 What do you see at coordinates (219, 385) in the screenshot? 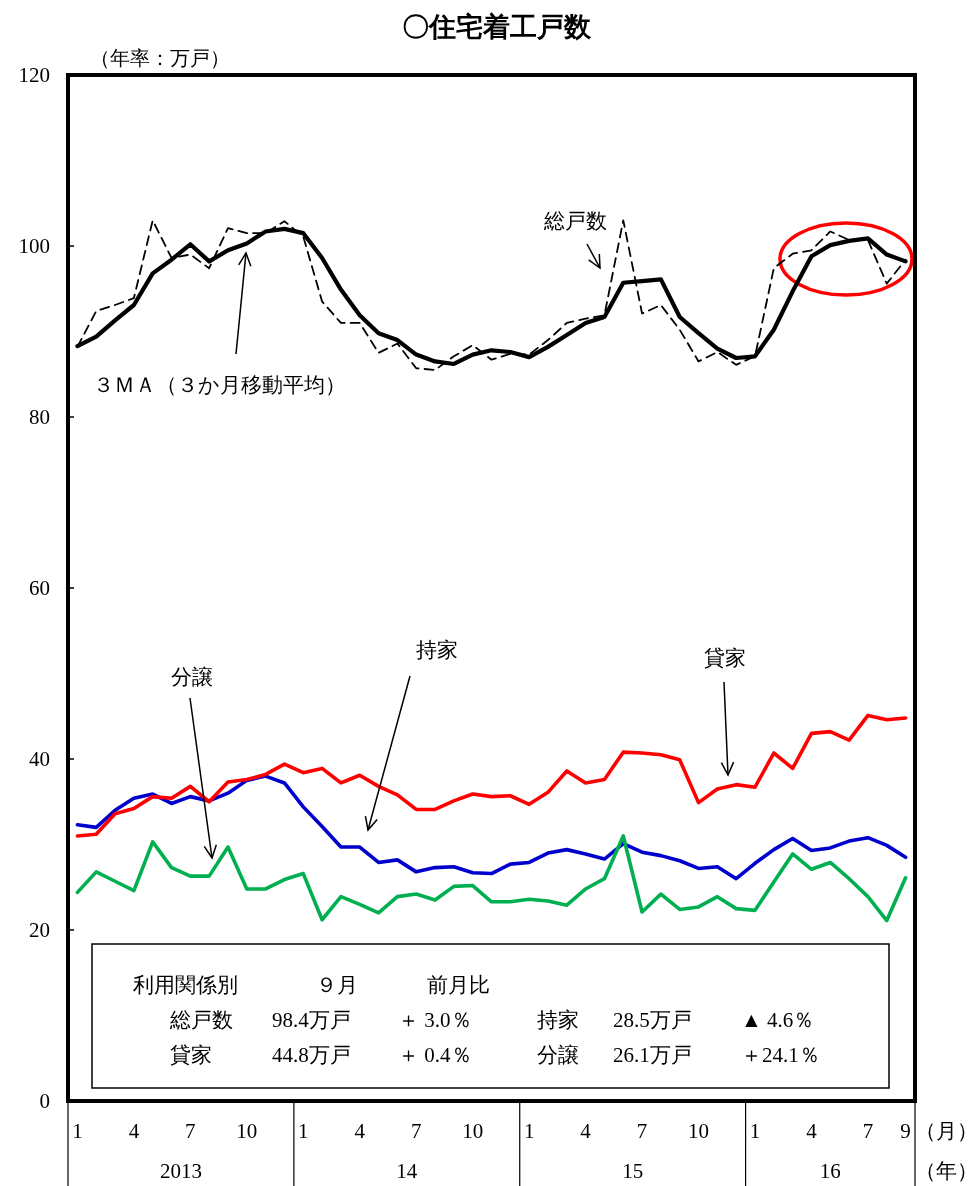
I see `series-label: ３ＭＡ（３か月移動平均）` at bounding box center [219, 385].